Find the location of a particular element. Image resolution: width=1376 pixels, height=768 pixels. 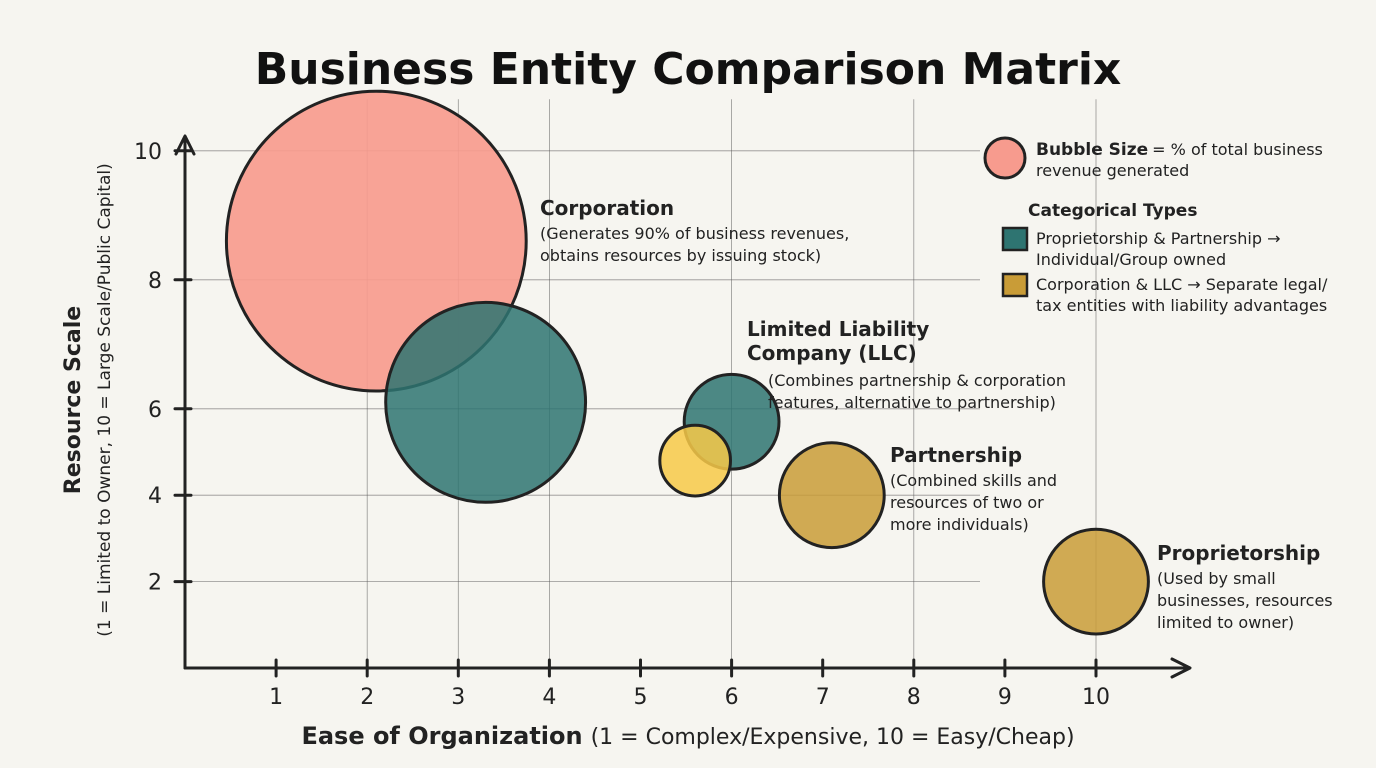

annotation-proprietorship-text: businesses, resources is located at coordinates (1245, 600).